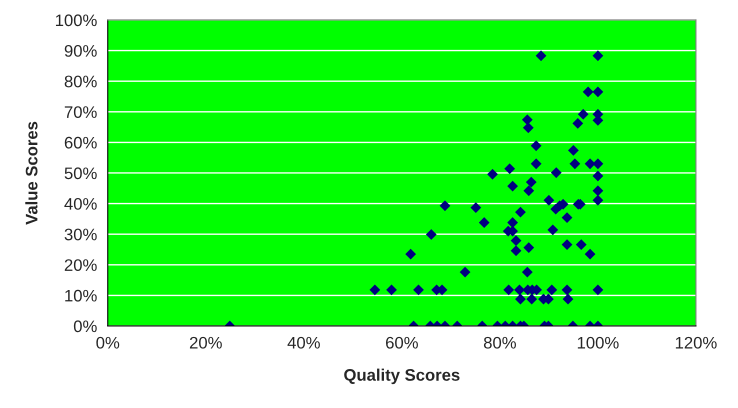  What do you see at coordinates (80, 82) in the screenshot?
I see `y-tick-label: 80%` at bounding box center [80, 82].